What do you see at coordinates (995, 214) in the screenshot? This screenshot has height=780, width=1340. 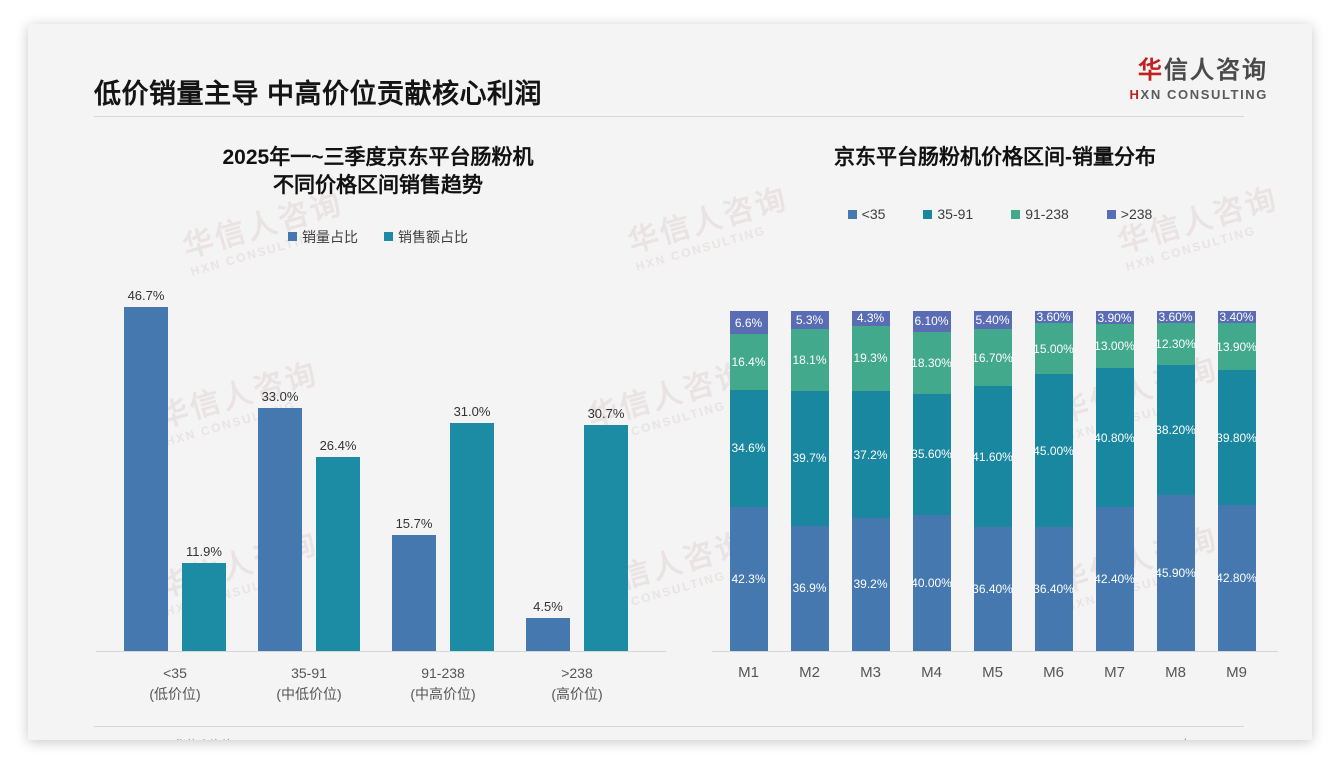 I see `chart-right-legend: <35 35-91 91-238 >238` at bounding box center [995, 214].